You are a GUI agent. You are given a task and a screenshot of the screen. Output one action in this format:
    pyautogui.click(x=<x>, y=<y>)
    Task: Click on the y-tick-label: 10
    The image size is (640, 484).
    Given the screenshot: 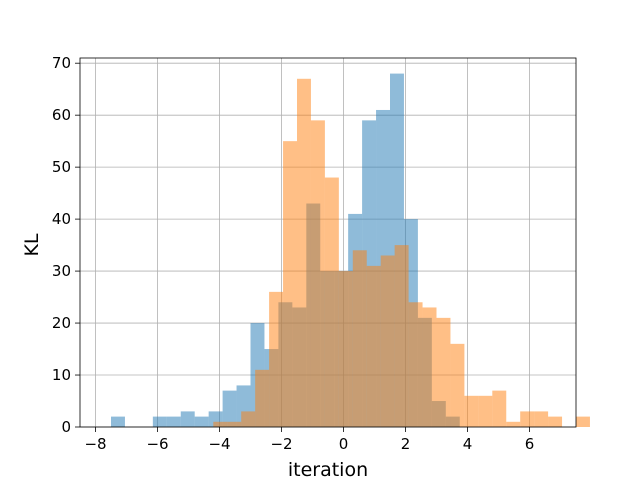 What is the action you would take?
    pyautogui.click(x=61, y=375)
    